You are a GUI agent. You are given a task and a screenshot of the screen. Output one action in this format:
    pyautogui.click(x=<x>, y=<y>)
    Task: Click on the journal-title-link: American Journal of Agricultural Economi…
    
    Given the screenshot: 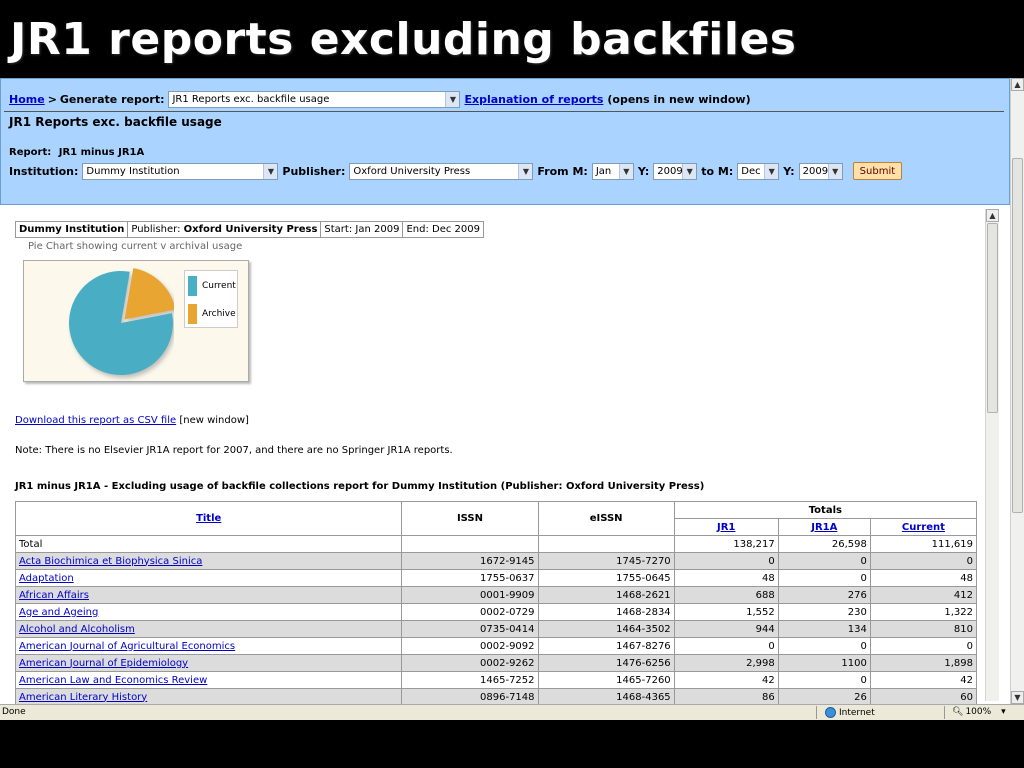 What is the action you would take?
    pyautogui.click(x=127, y=646)
    